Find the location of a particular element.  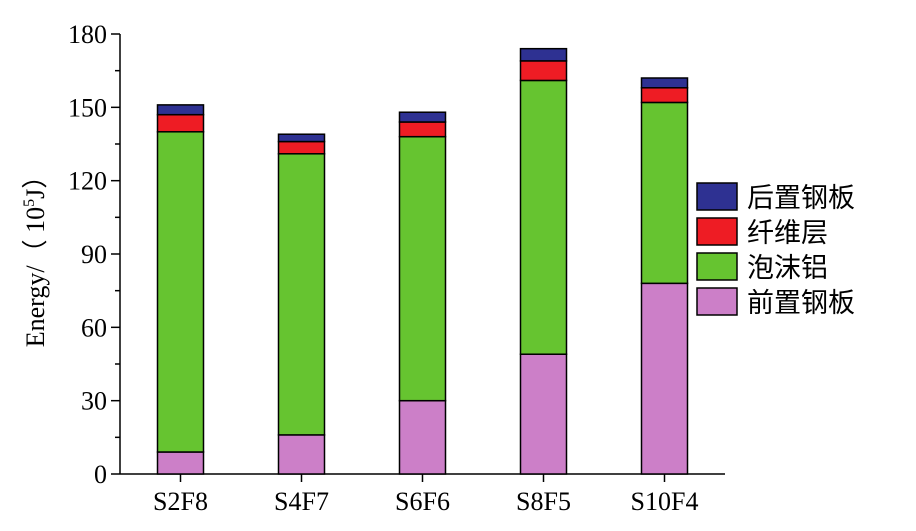

y-tick-label: 60 is located at coordinates (94, 327).